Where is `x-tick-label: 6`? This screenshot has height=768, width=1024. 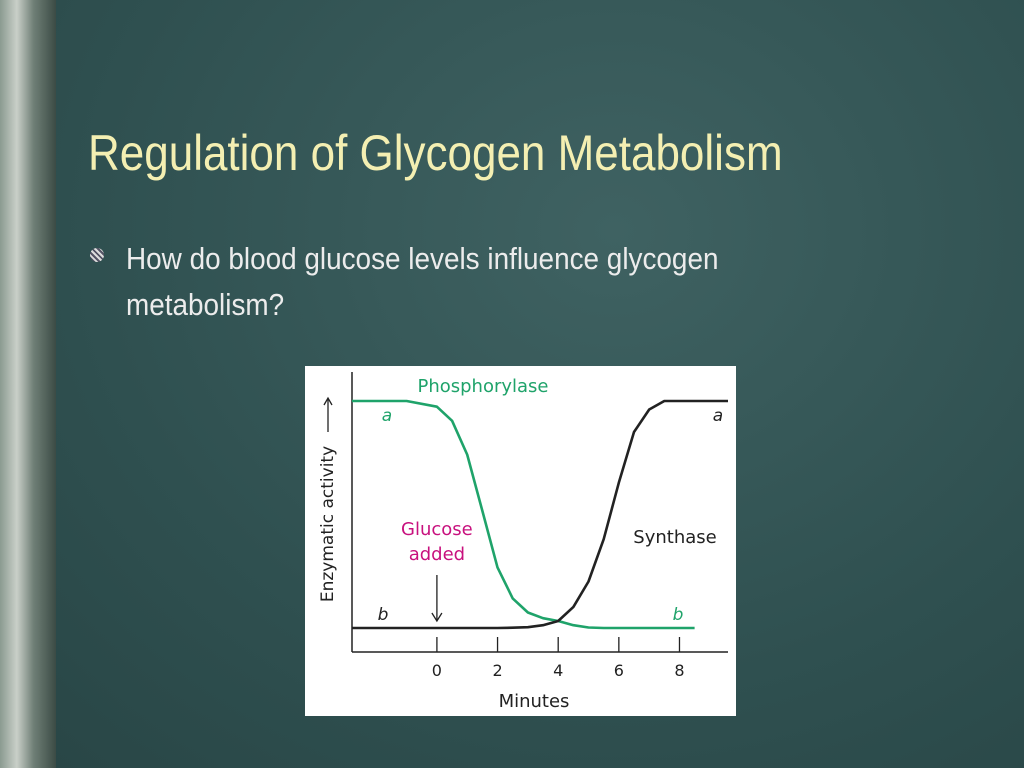 x-tick-label: 6 is located at coordinates (619, 670).